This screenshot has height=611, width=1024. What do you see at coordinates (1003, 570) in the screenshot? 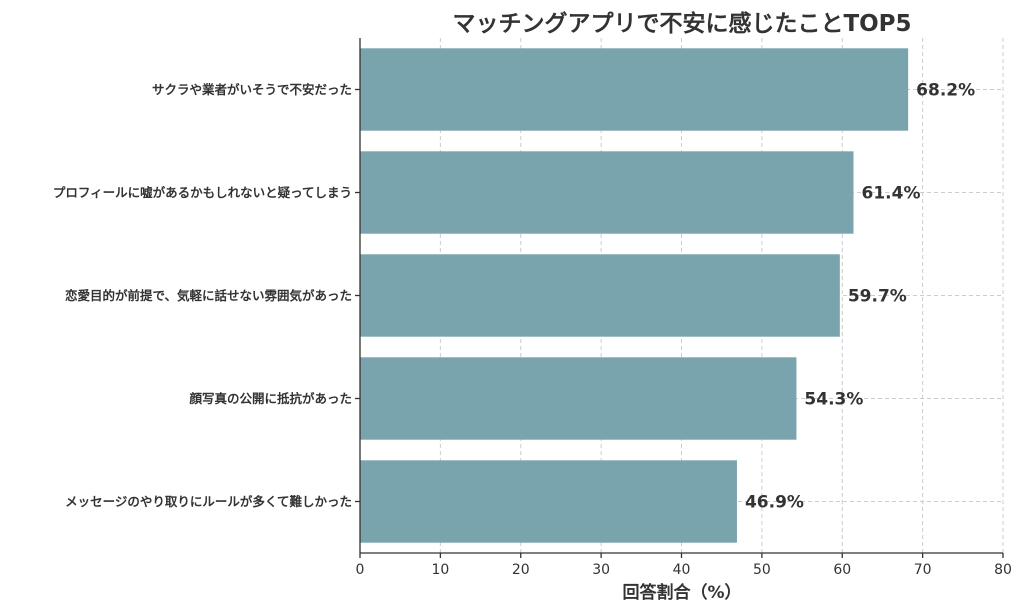
I see `x-tick-label-8: 80` at bounding box center [1003, 570].